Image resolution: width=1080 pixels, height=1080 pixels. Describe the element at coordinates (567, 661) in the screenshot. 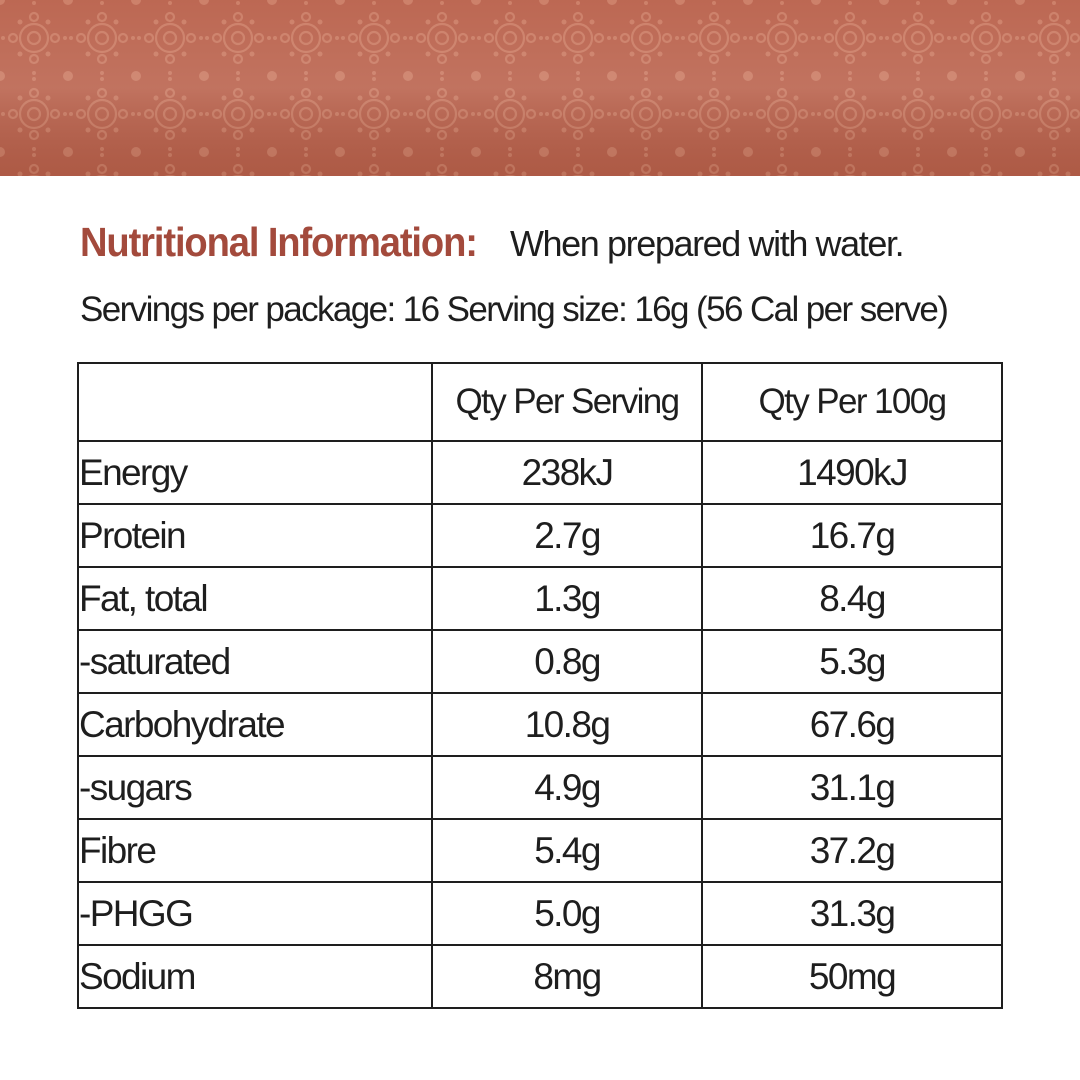

I see `qty-per-serving: 0.8g` at that location.